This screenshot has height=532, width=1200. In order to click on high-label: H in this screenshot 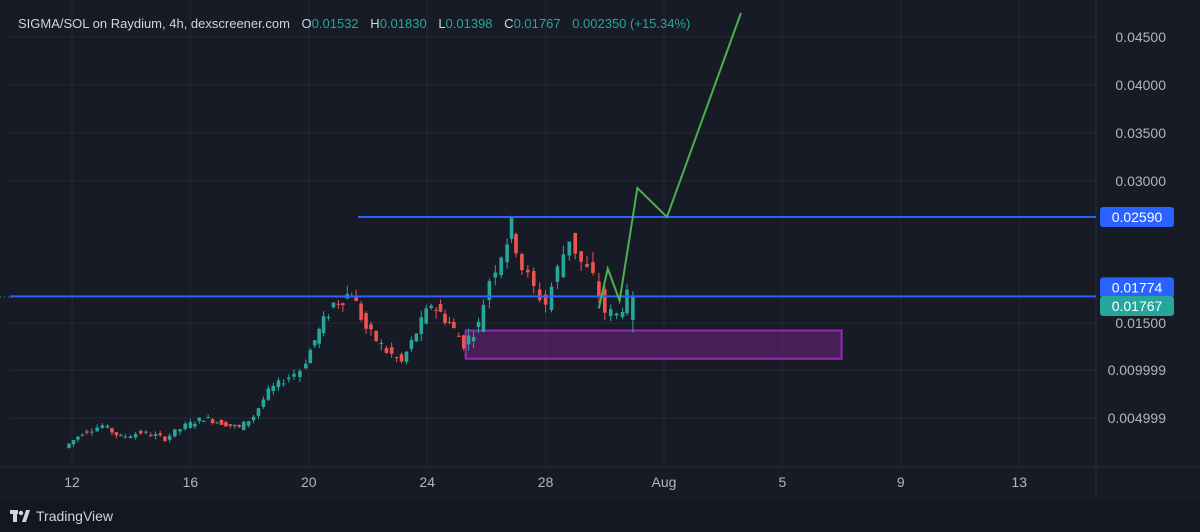, I will do `click(375, 23)`.